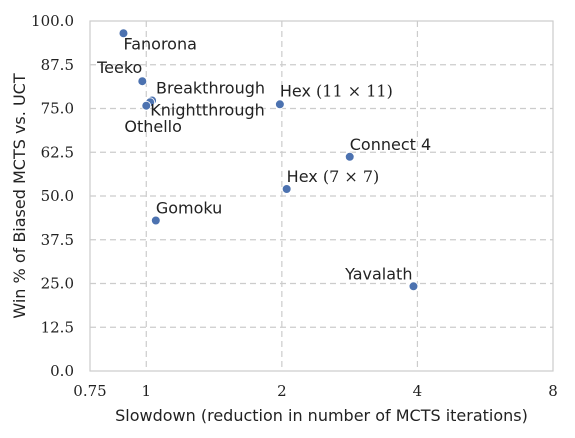  What do you see at coordinates (390, 144) in the screenshot?
I see `point-label: Connect 4` at bounding box center [390, 144].